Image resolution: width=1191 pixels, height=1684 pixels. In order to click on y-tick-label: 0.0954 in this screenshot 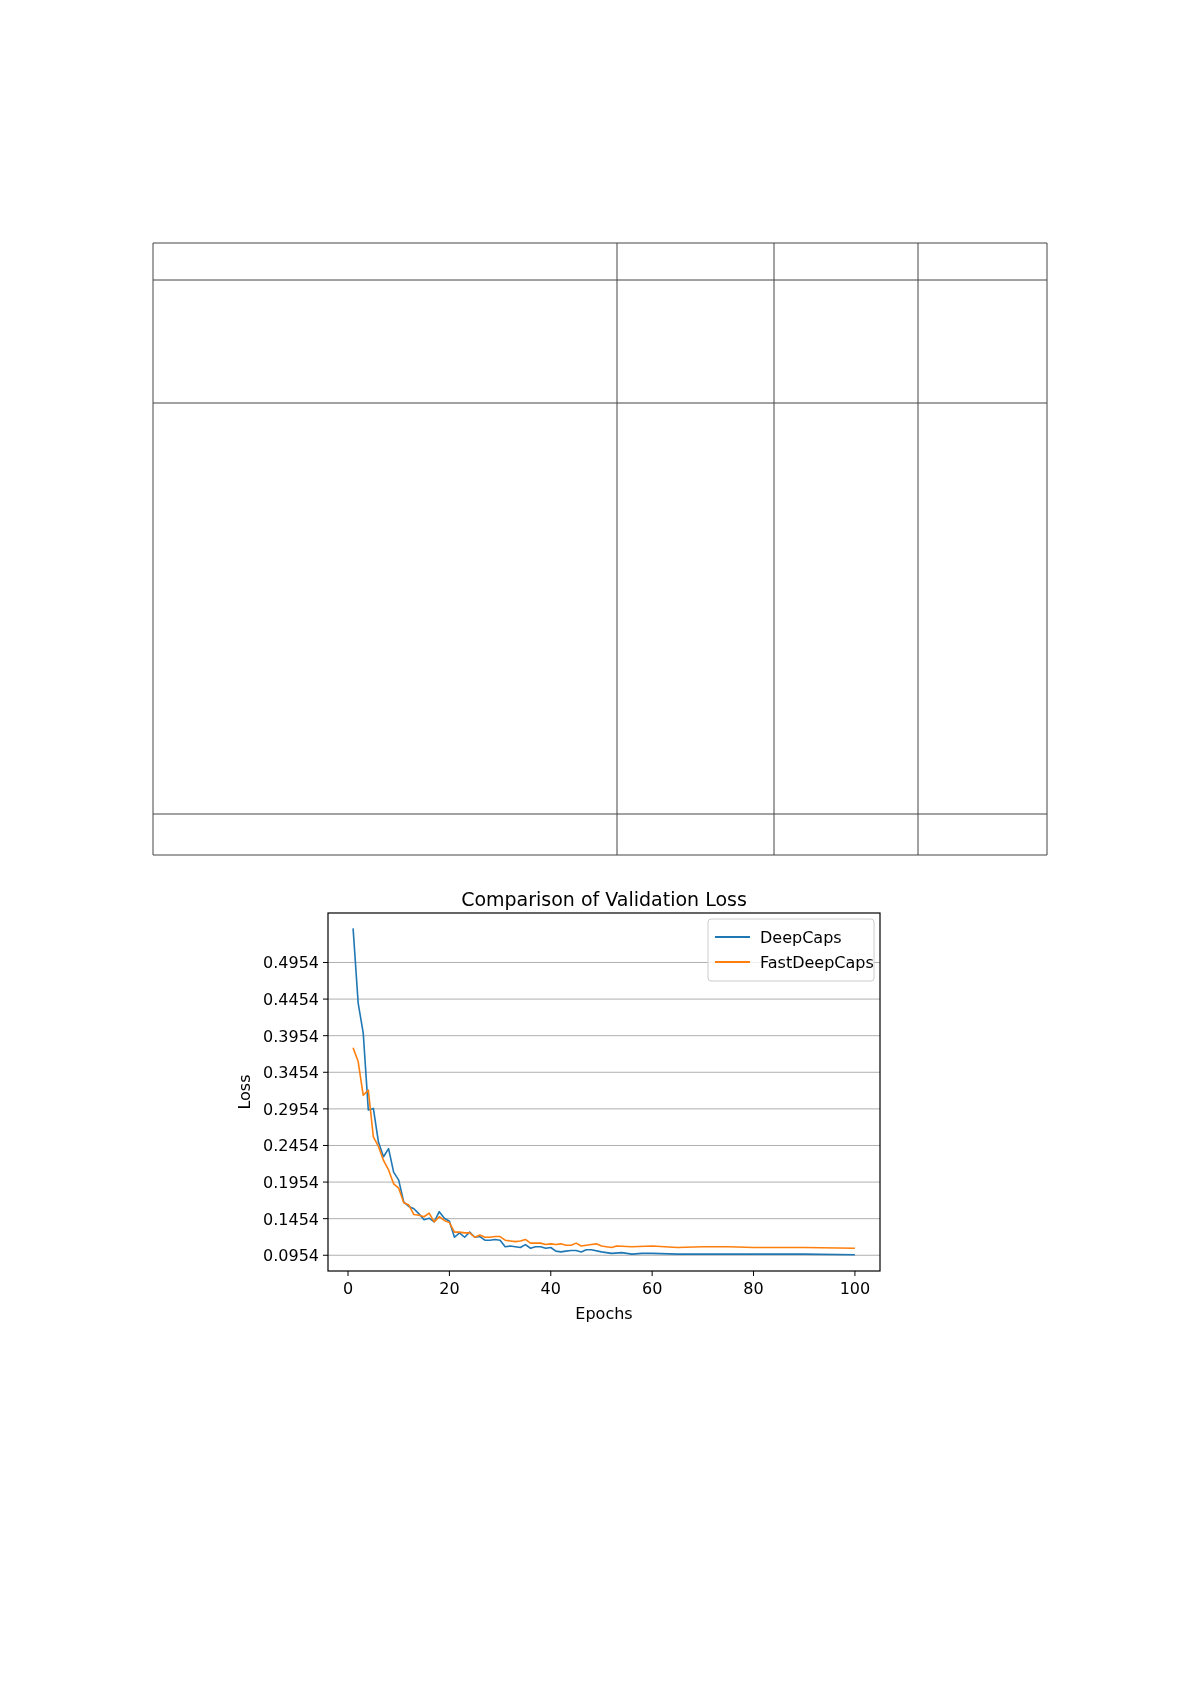, I will do `click(291, 1256)`.